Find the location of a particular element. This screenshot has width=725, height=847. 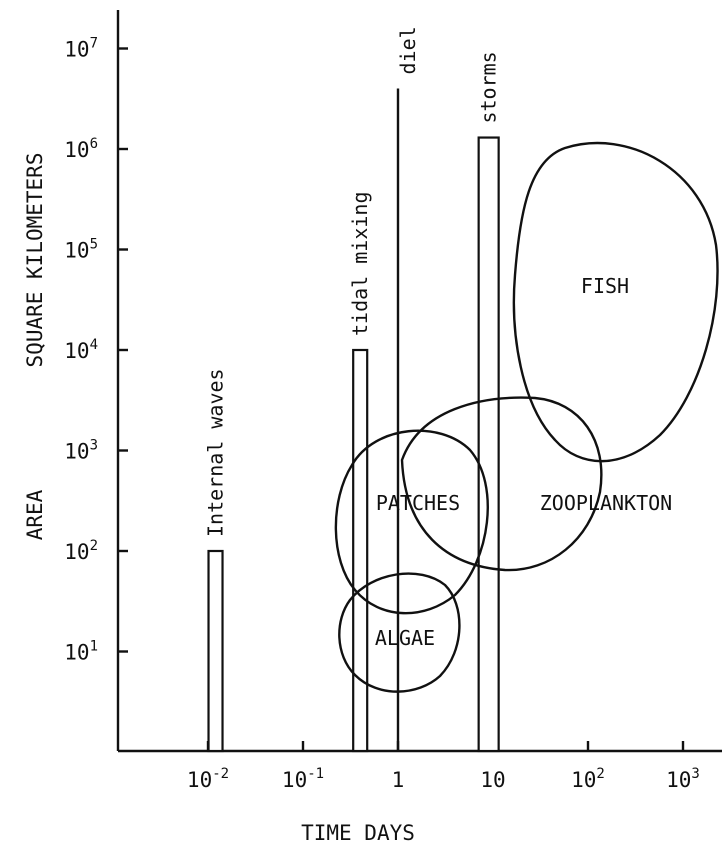

patches-region is located at coordinates (411, 522).